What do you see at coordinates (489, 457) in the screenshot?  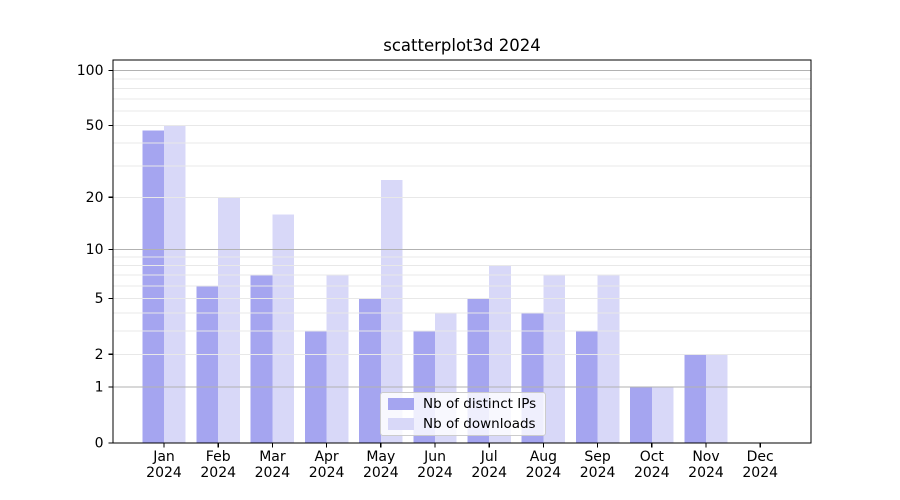 I see `x-tick-label-month: Jul` at bounding box center [489, 457].